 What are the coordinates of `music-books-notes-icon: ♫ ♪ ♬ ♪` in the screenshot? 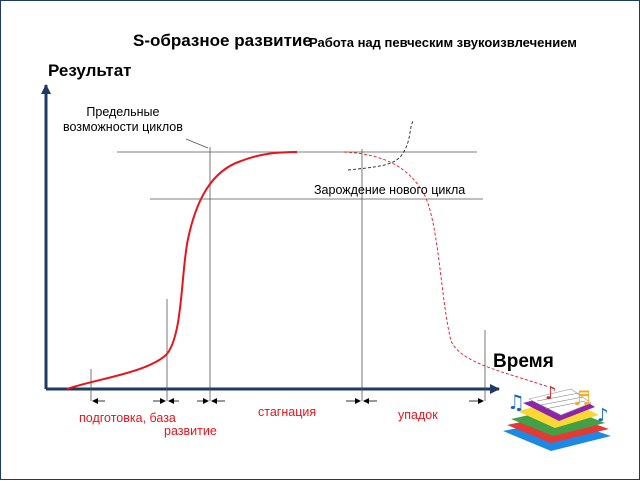 It's located at (557, 417).